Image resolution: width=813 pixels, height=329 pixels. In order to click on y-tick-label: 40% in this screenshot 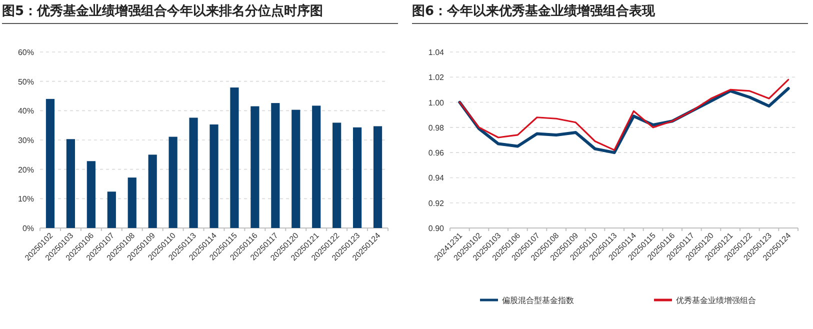, I will do `click(26, 111)`.